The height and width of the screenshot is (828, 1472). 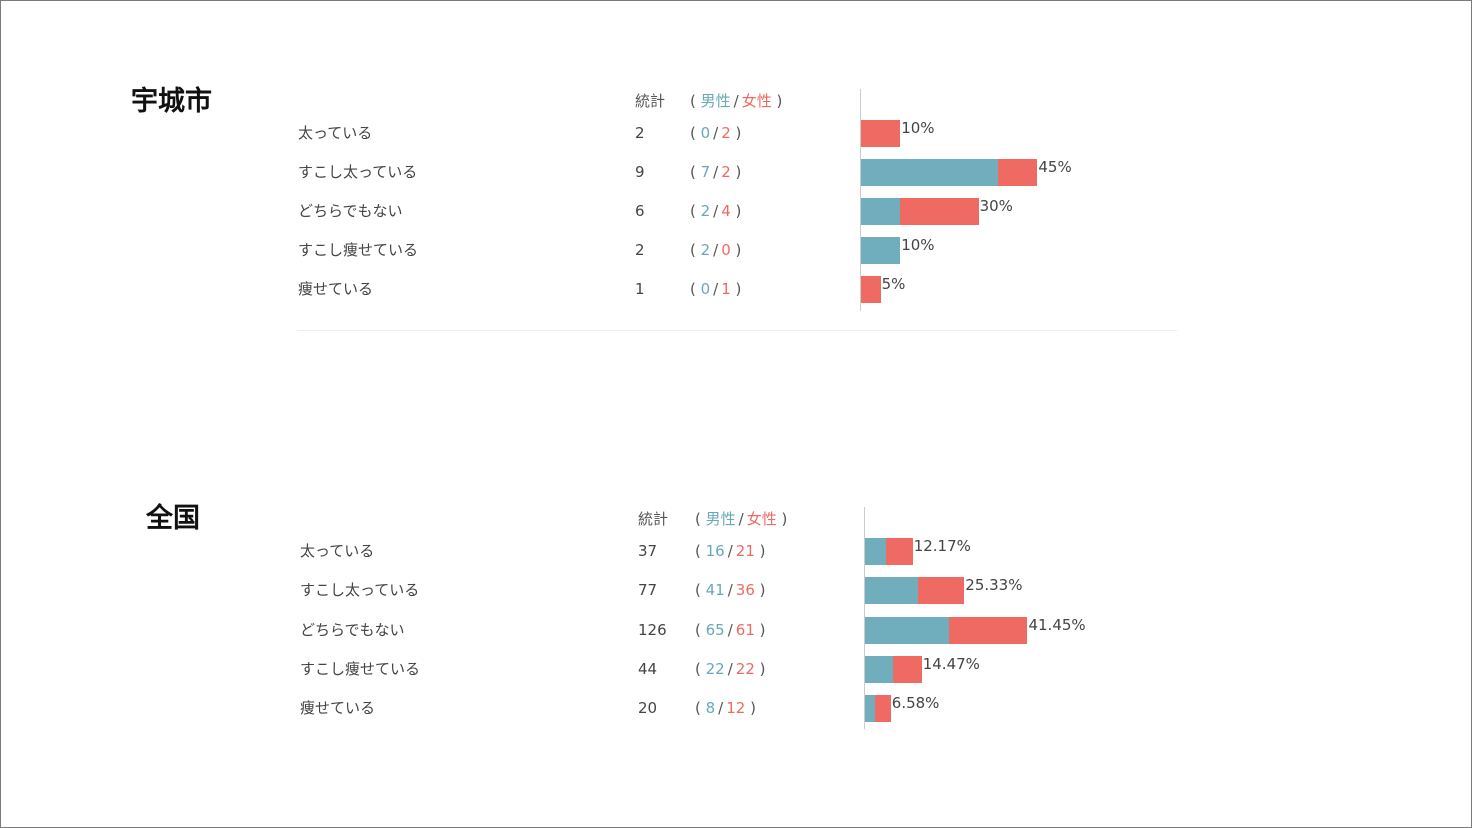 I want to click on region-title: 全国, so click(x=173, y=518).